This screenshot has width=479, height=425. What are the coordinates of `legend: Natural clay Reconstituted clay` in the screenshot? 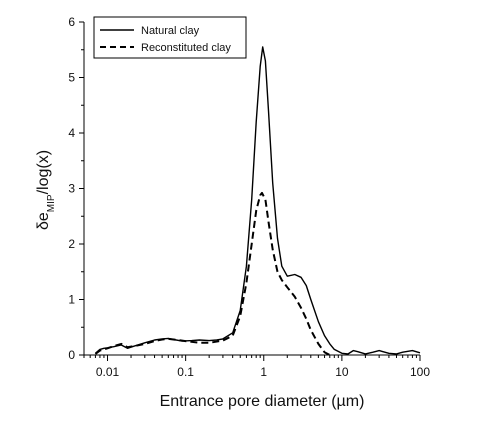 It's located at (170, 37).